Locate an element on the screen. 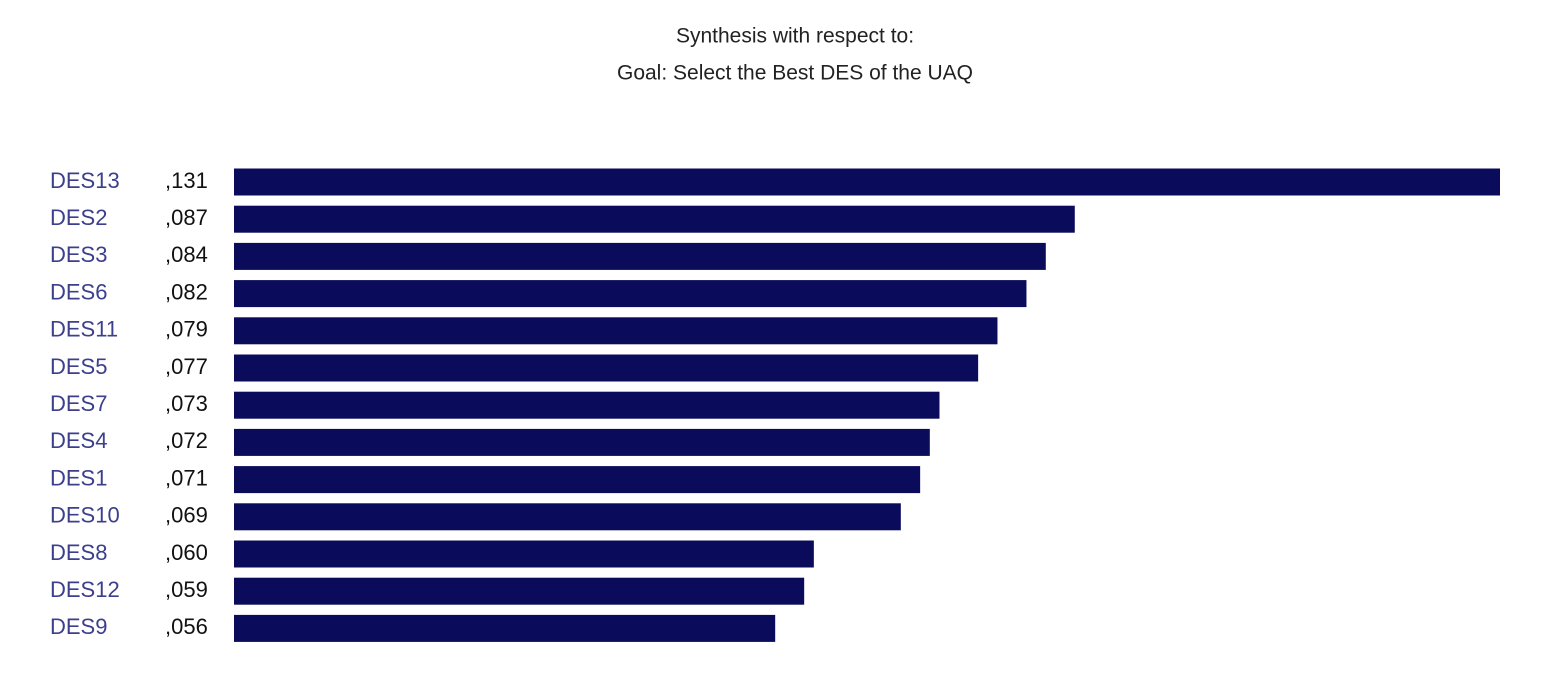 Image resolution: width=1560 pixels, height=675 pixels. value-label: ,131 is located at coordinates (186, 180).